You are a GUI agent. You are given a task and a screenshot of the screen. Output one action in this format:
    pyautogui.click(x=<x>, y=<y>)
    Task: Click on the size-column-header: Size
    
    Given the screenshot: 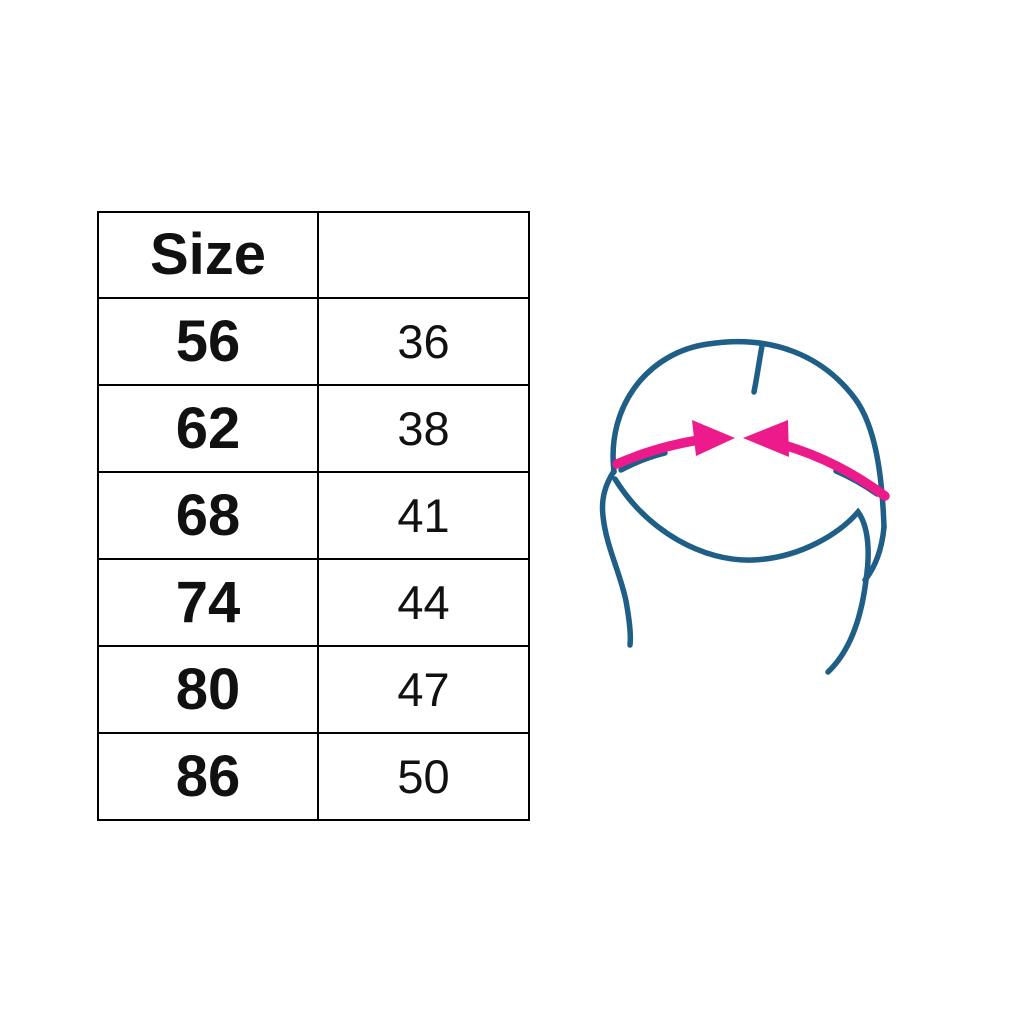 What is the action you would take?
    pyautogui.click(x=208, y=255)
    